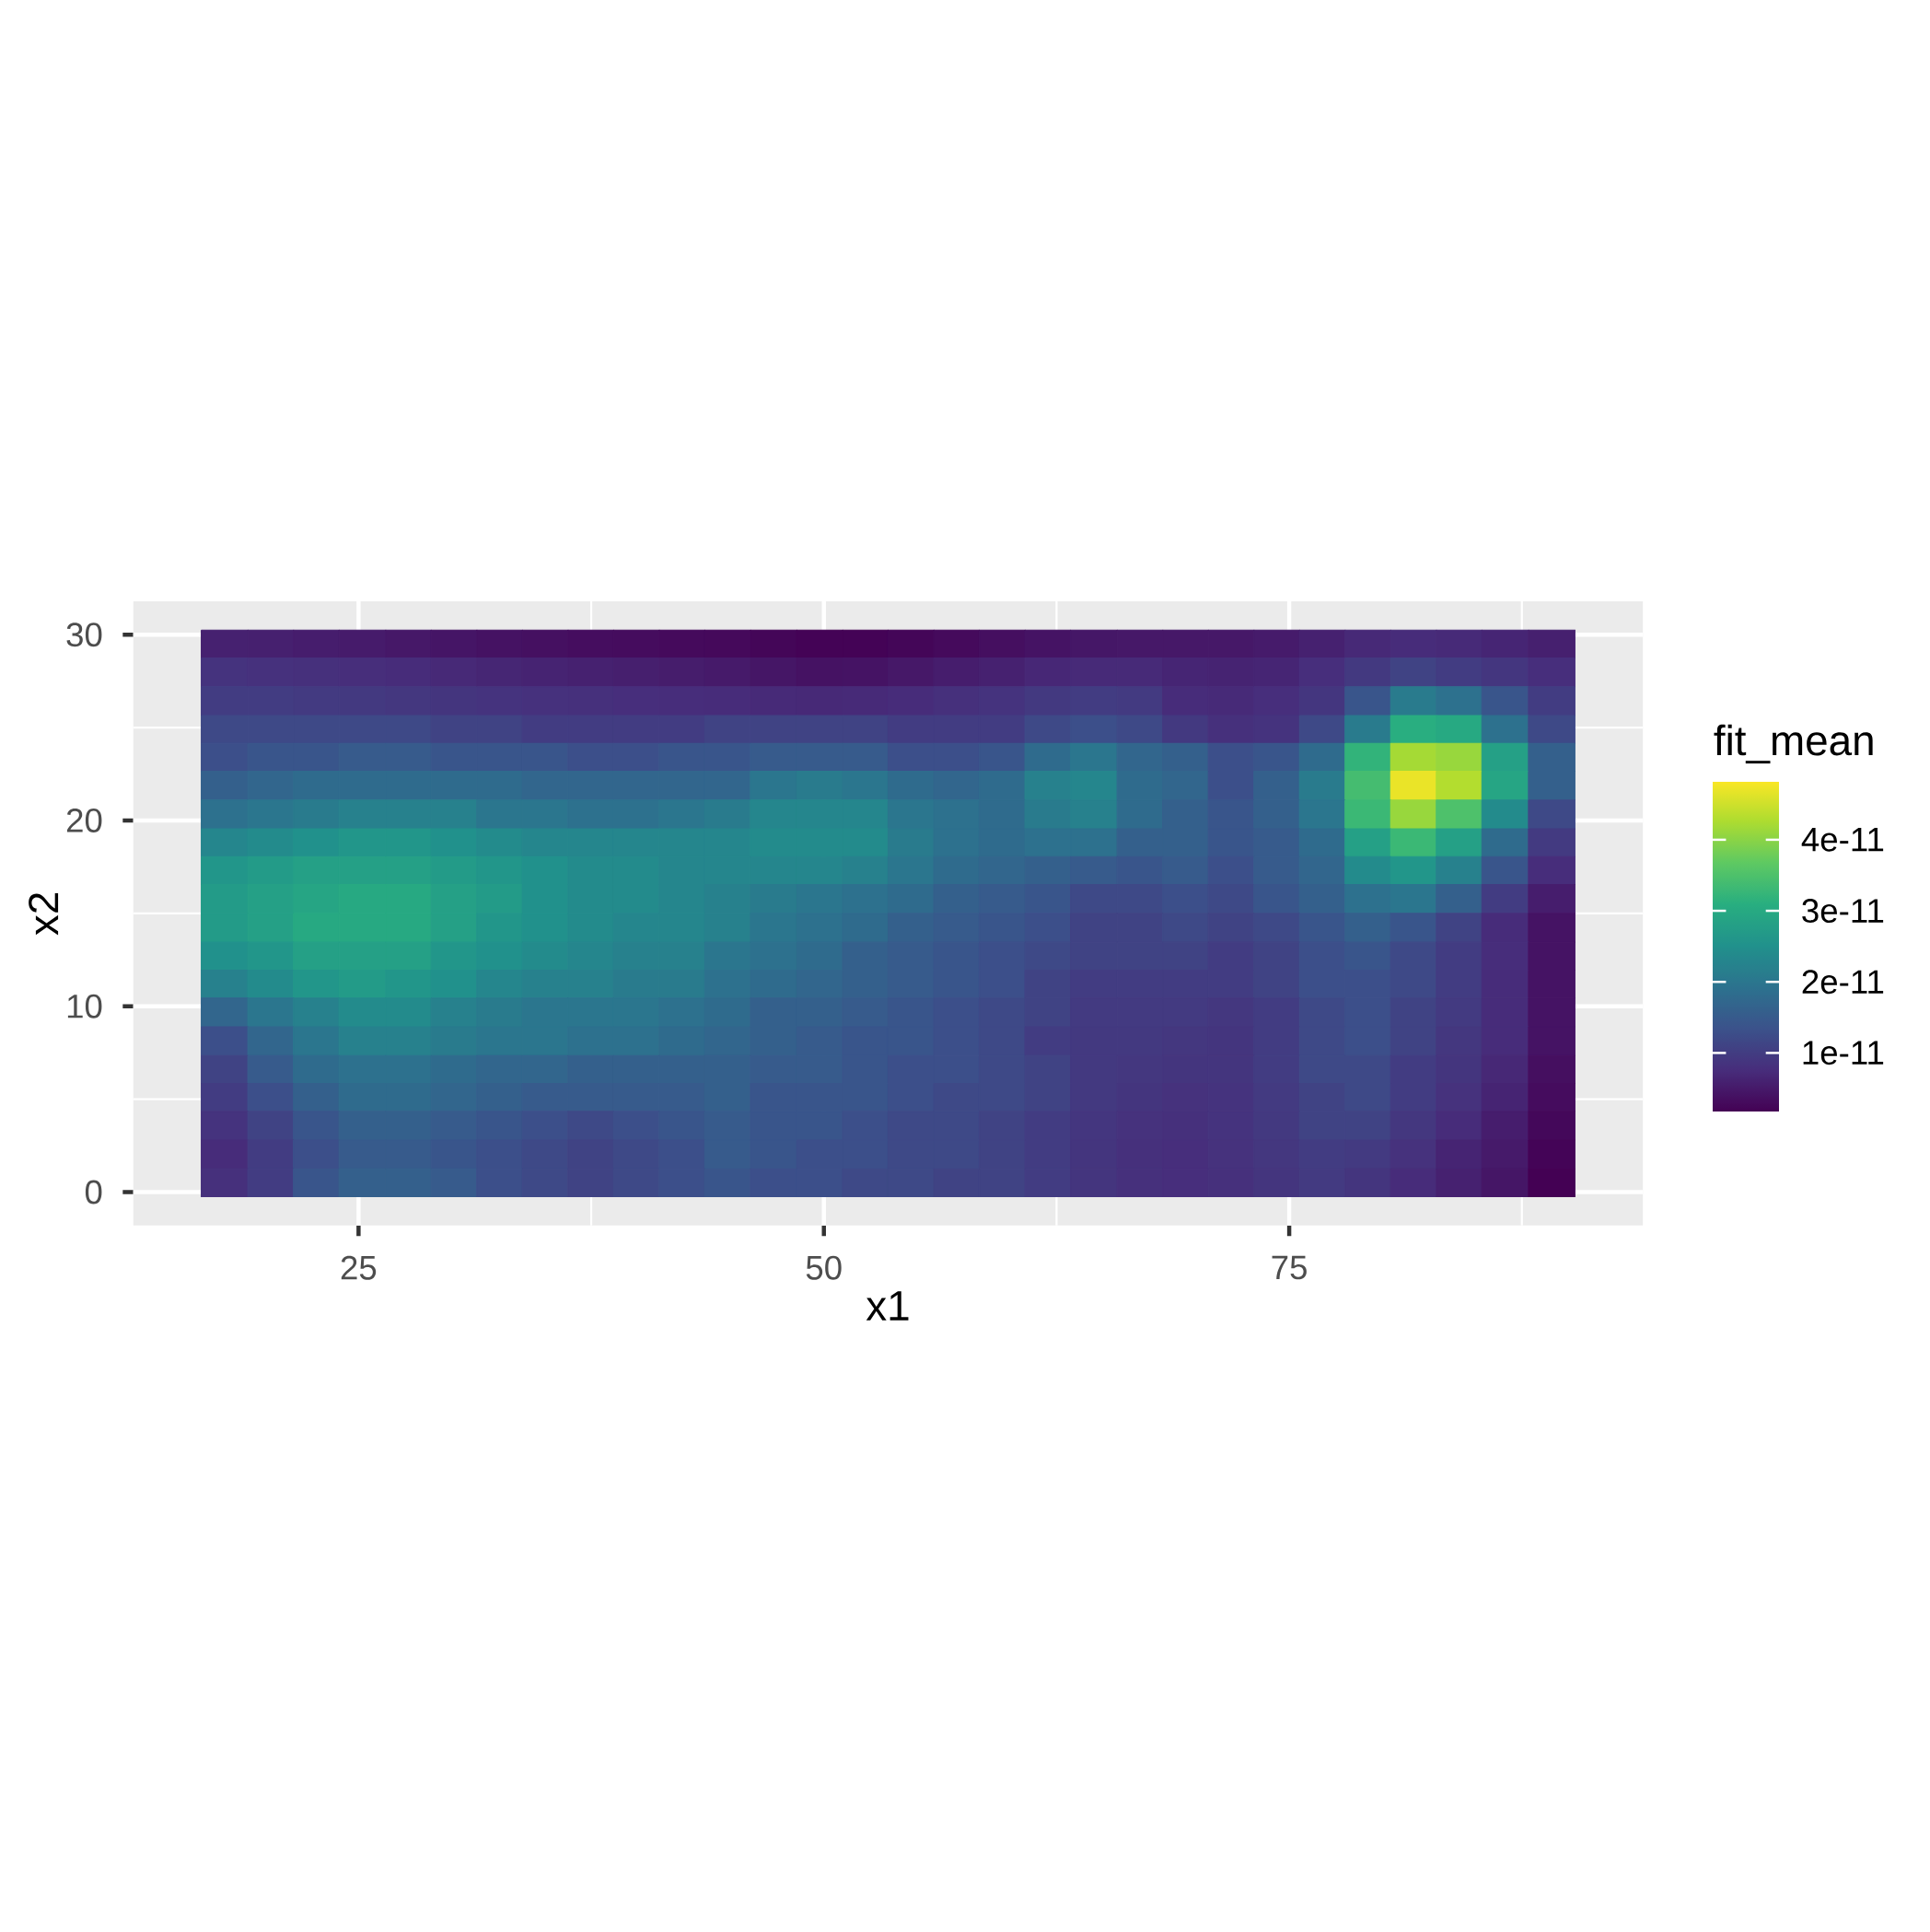 Image resolution: width=1930 pixels, height=1932 pixels. Describe the element at coordinates (1843, 1053) in the screenshot. I see `color-bar-label: 1e-11` at that location.